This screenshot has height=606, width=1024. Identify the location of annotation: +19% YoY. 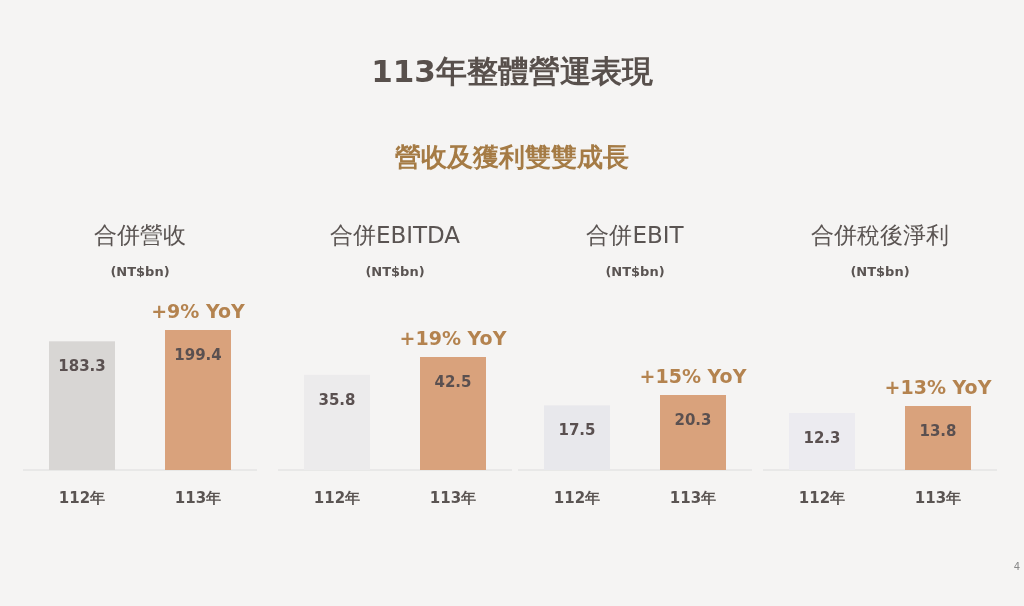
(453, 338).